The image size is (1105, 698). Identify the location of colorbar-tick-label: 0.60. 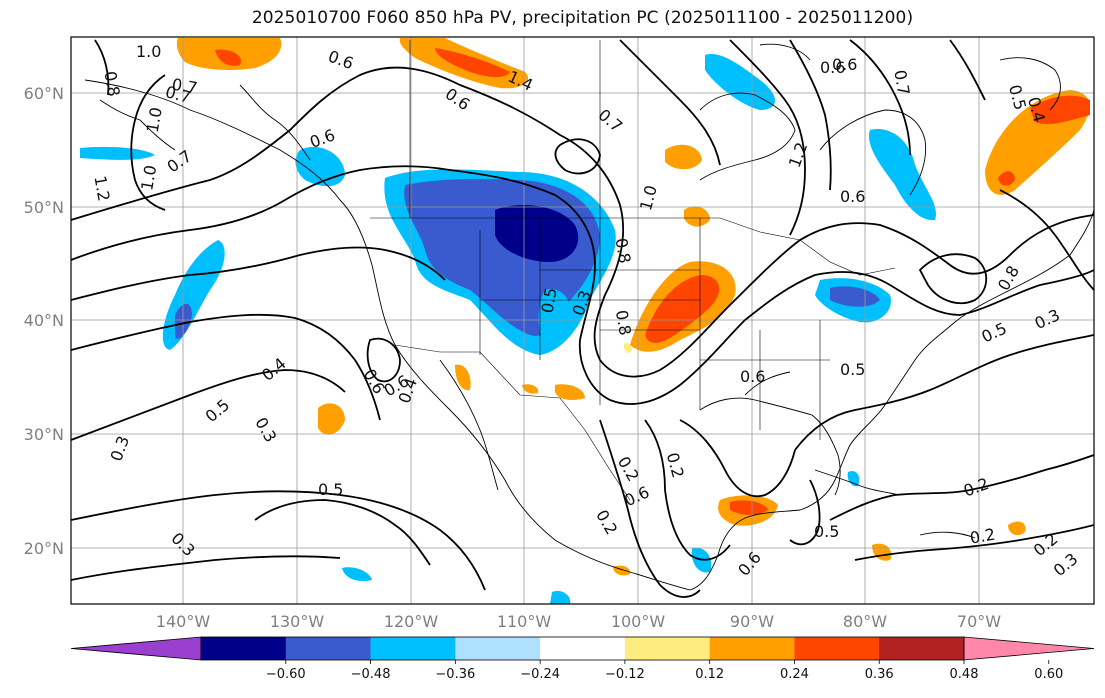
(1048, 674).